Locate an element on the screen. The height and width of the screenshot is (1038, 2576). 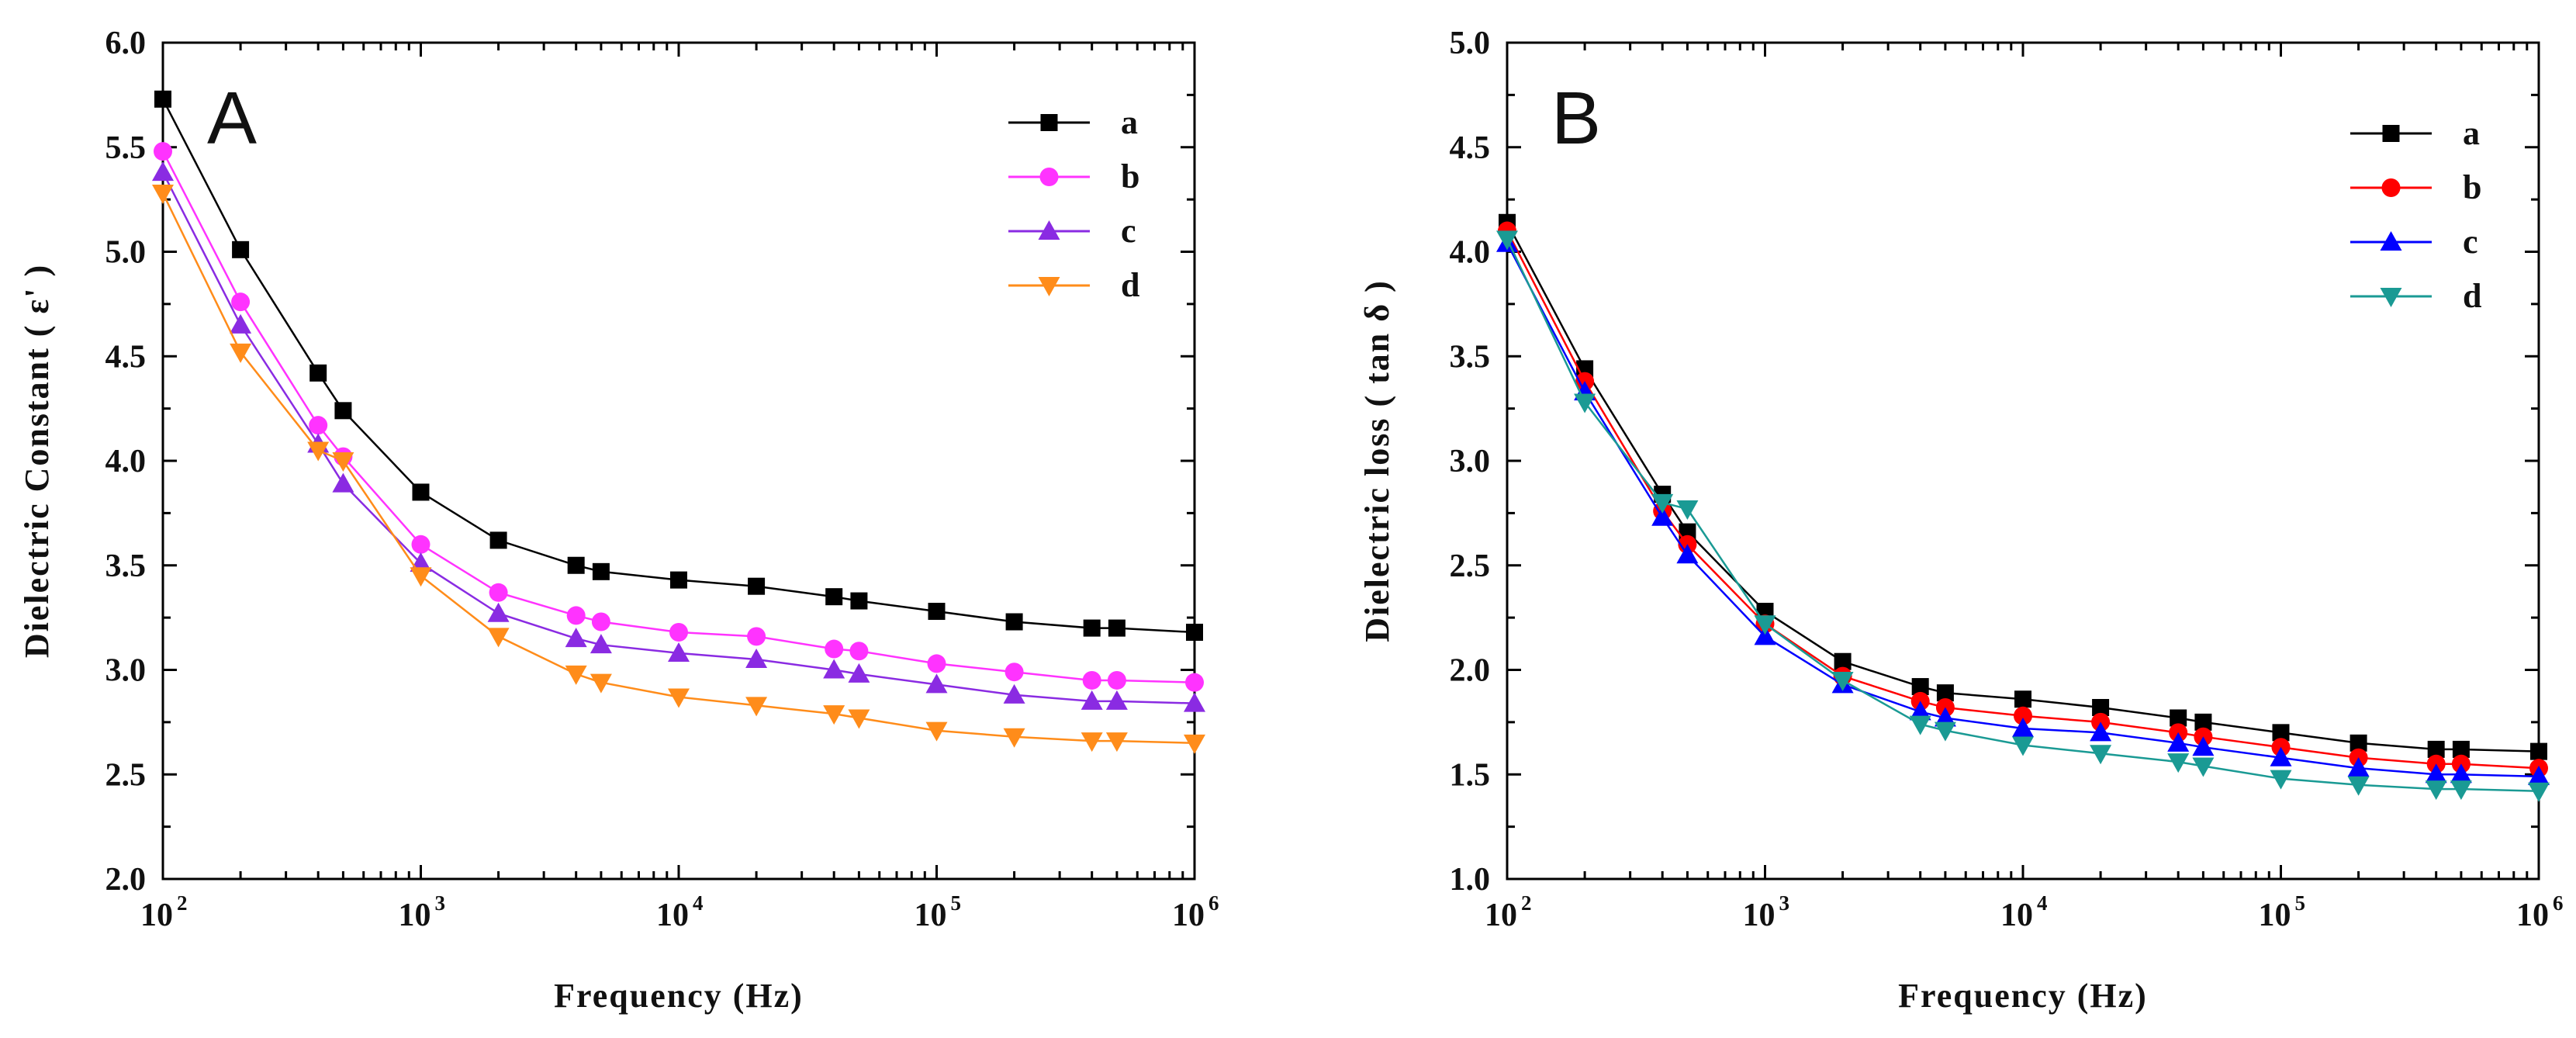
panel-label: A is located at coordinates (232, 118).